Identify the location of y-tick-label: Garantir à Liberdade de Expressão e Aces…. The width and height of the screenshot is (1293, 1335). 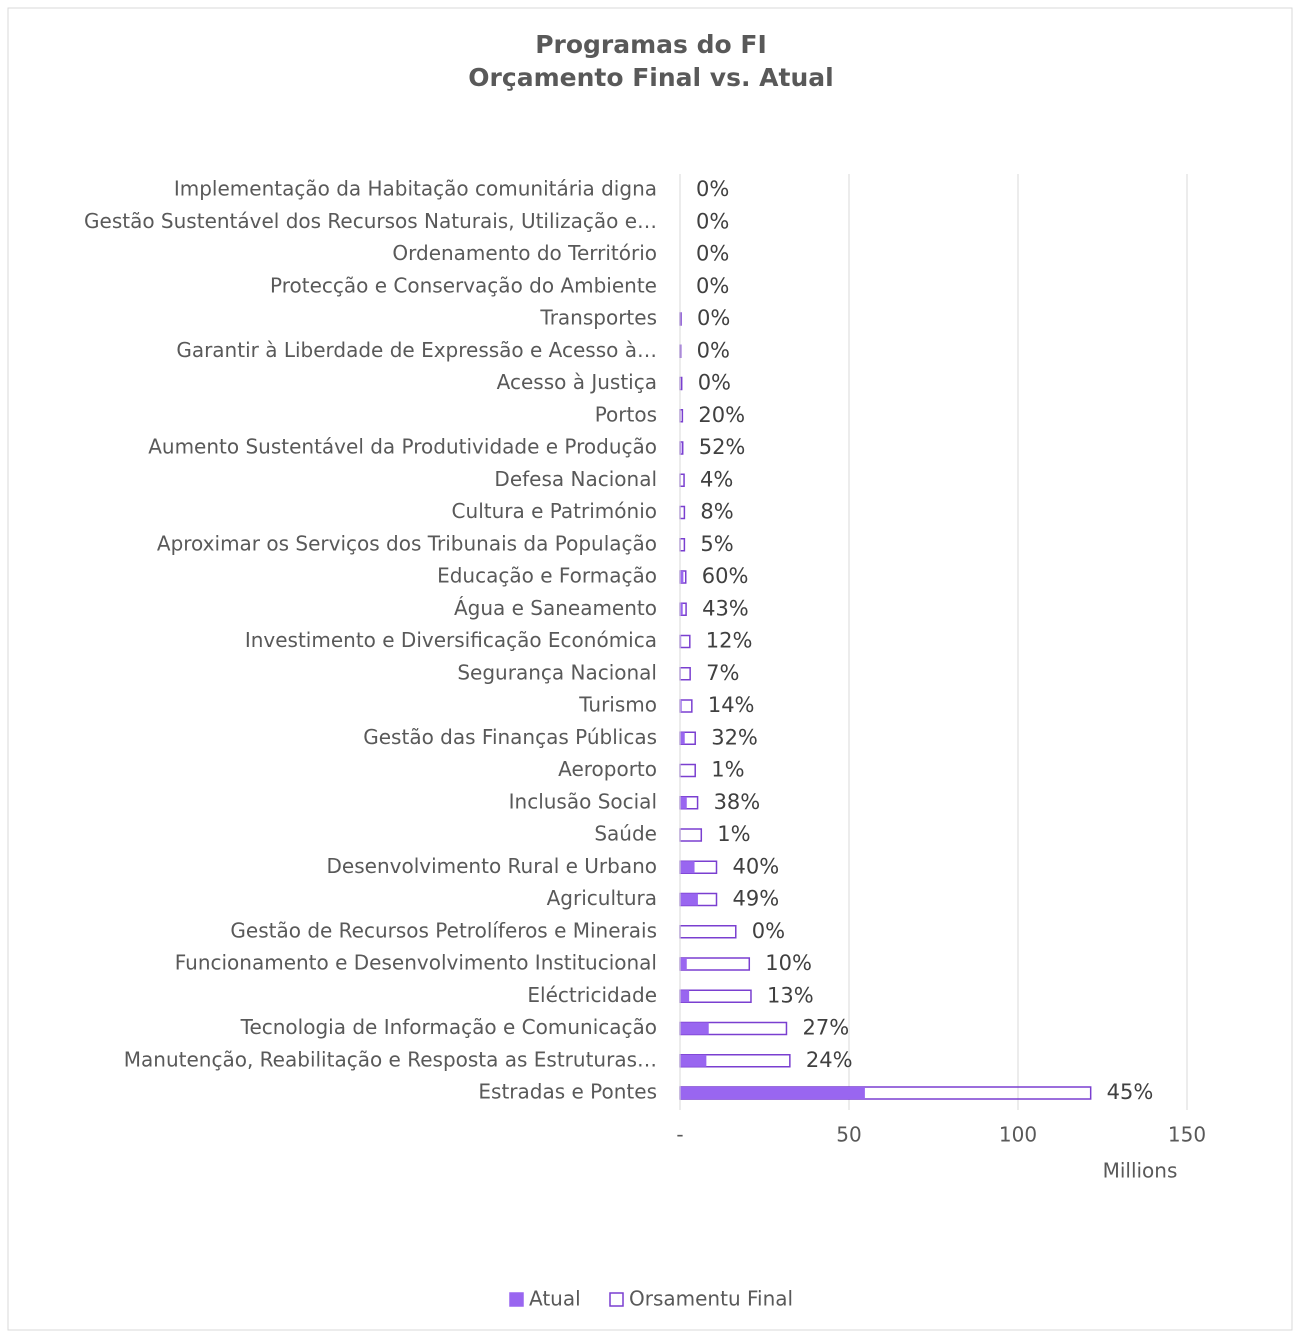
(416, 350).